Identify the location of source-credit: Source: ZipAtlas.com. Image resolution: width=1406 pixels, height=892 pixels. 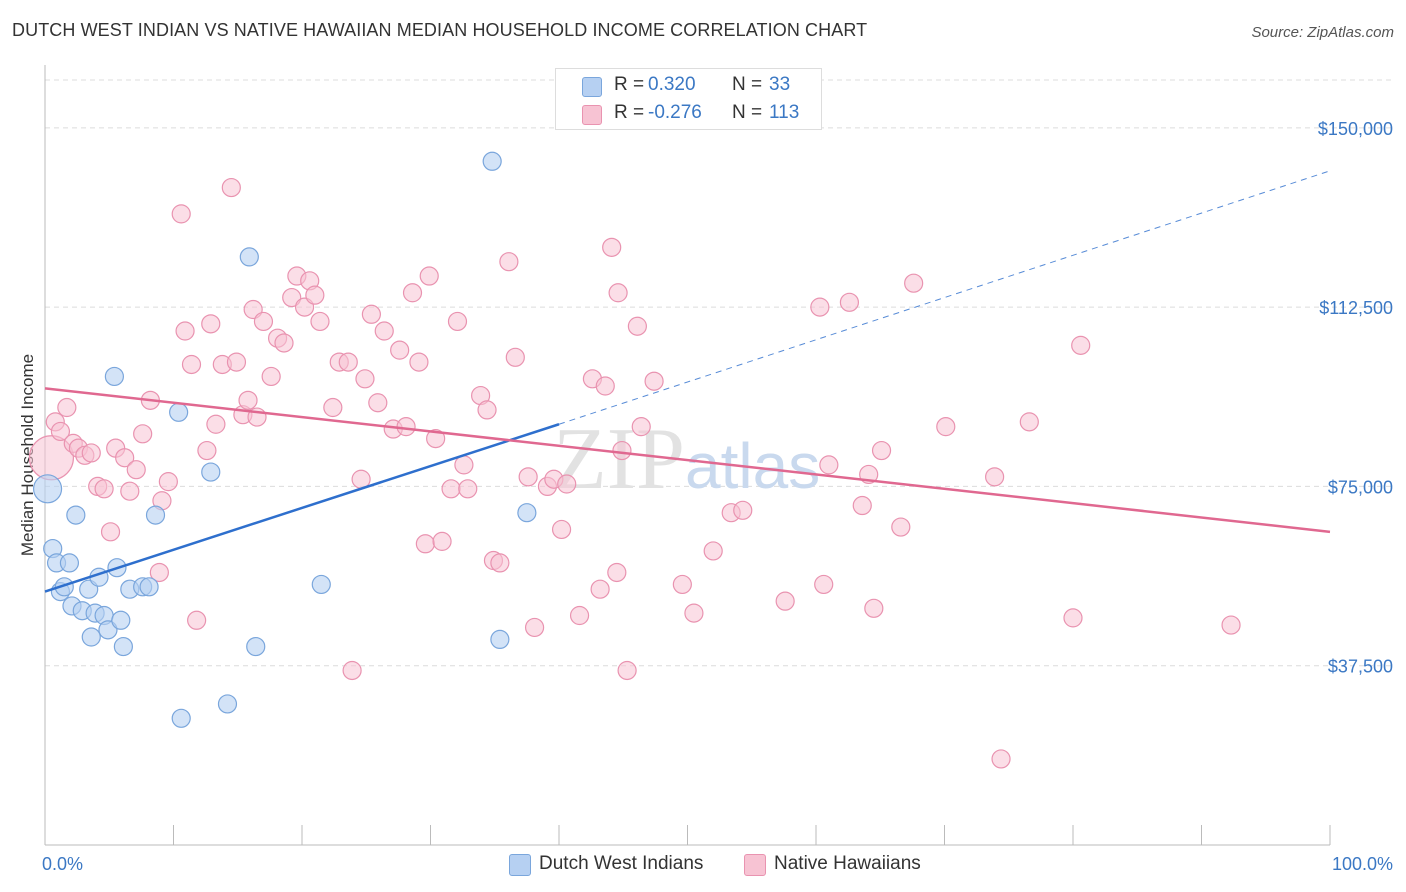
(1322, 32).